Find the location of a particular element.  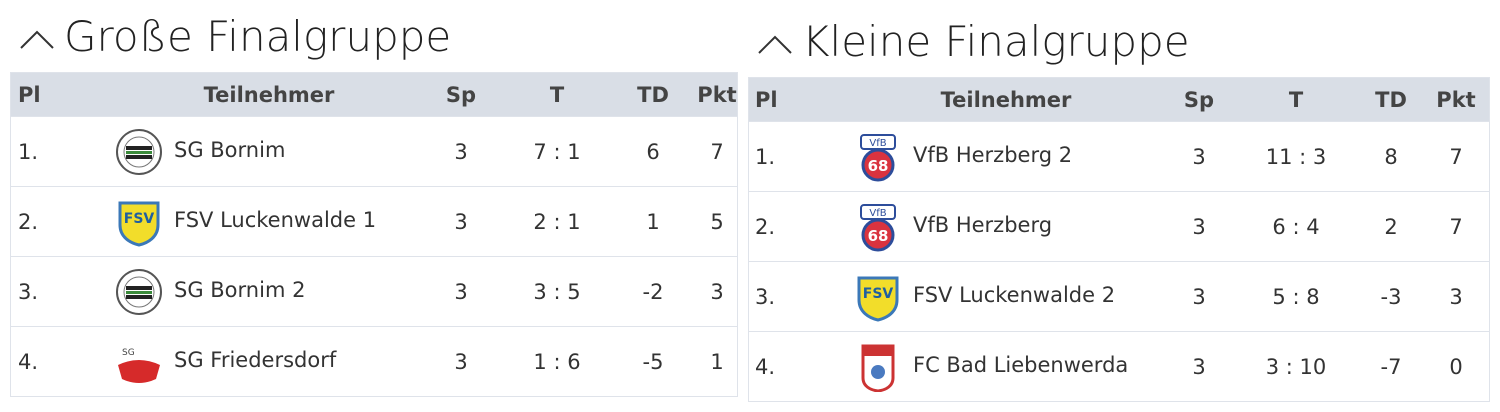

table-cell: 11 : 3 is located at coordinates (1296, 157).